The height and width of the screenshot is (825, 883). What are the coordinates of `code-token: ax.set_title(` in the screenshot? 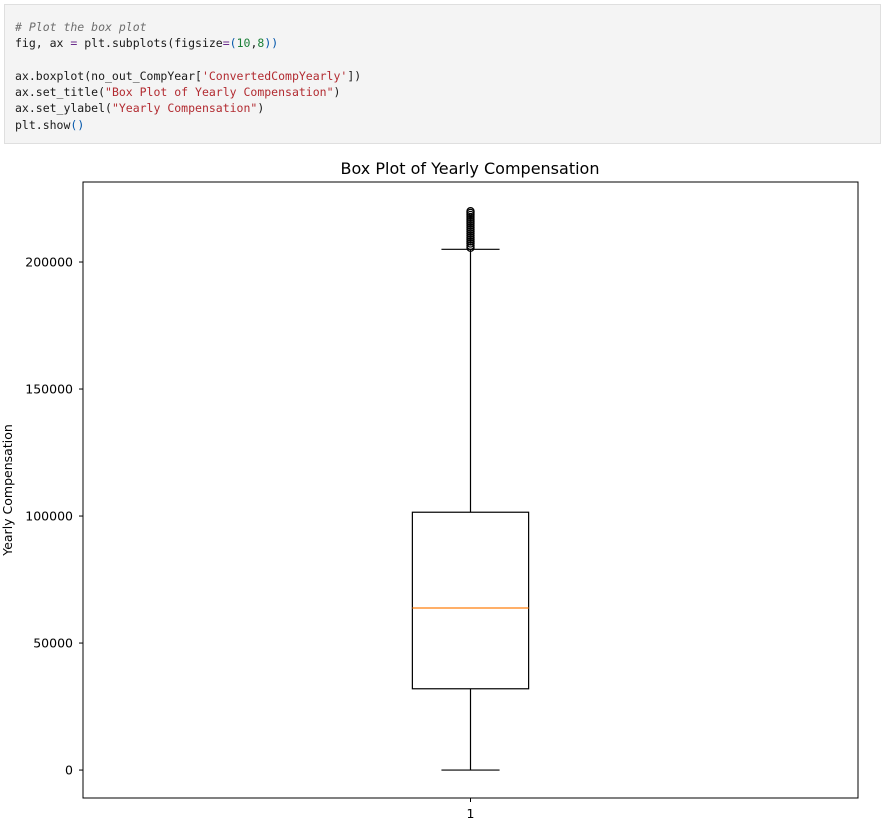 It's located at (60, 92).